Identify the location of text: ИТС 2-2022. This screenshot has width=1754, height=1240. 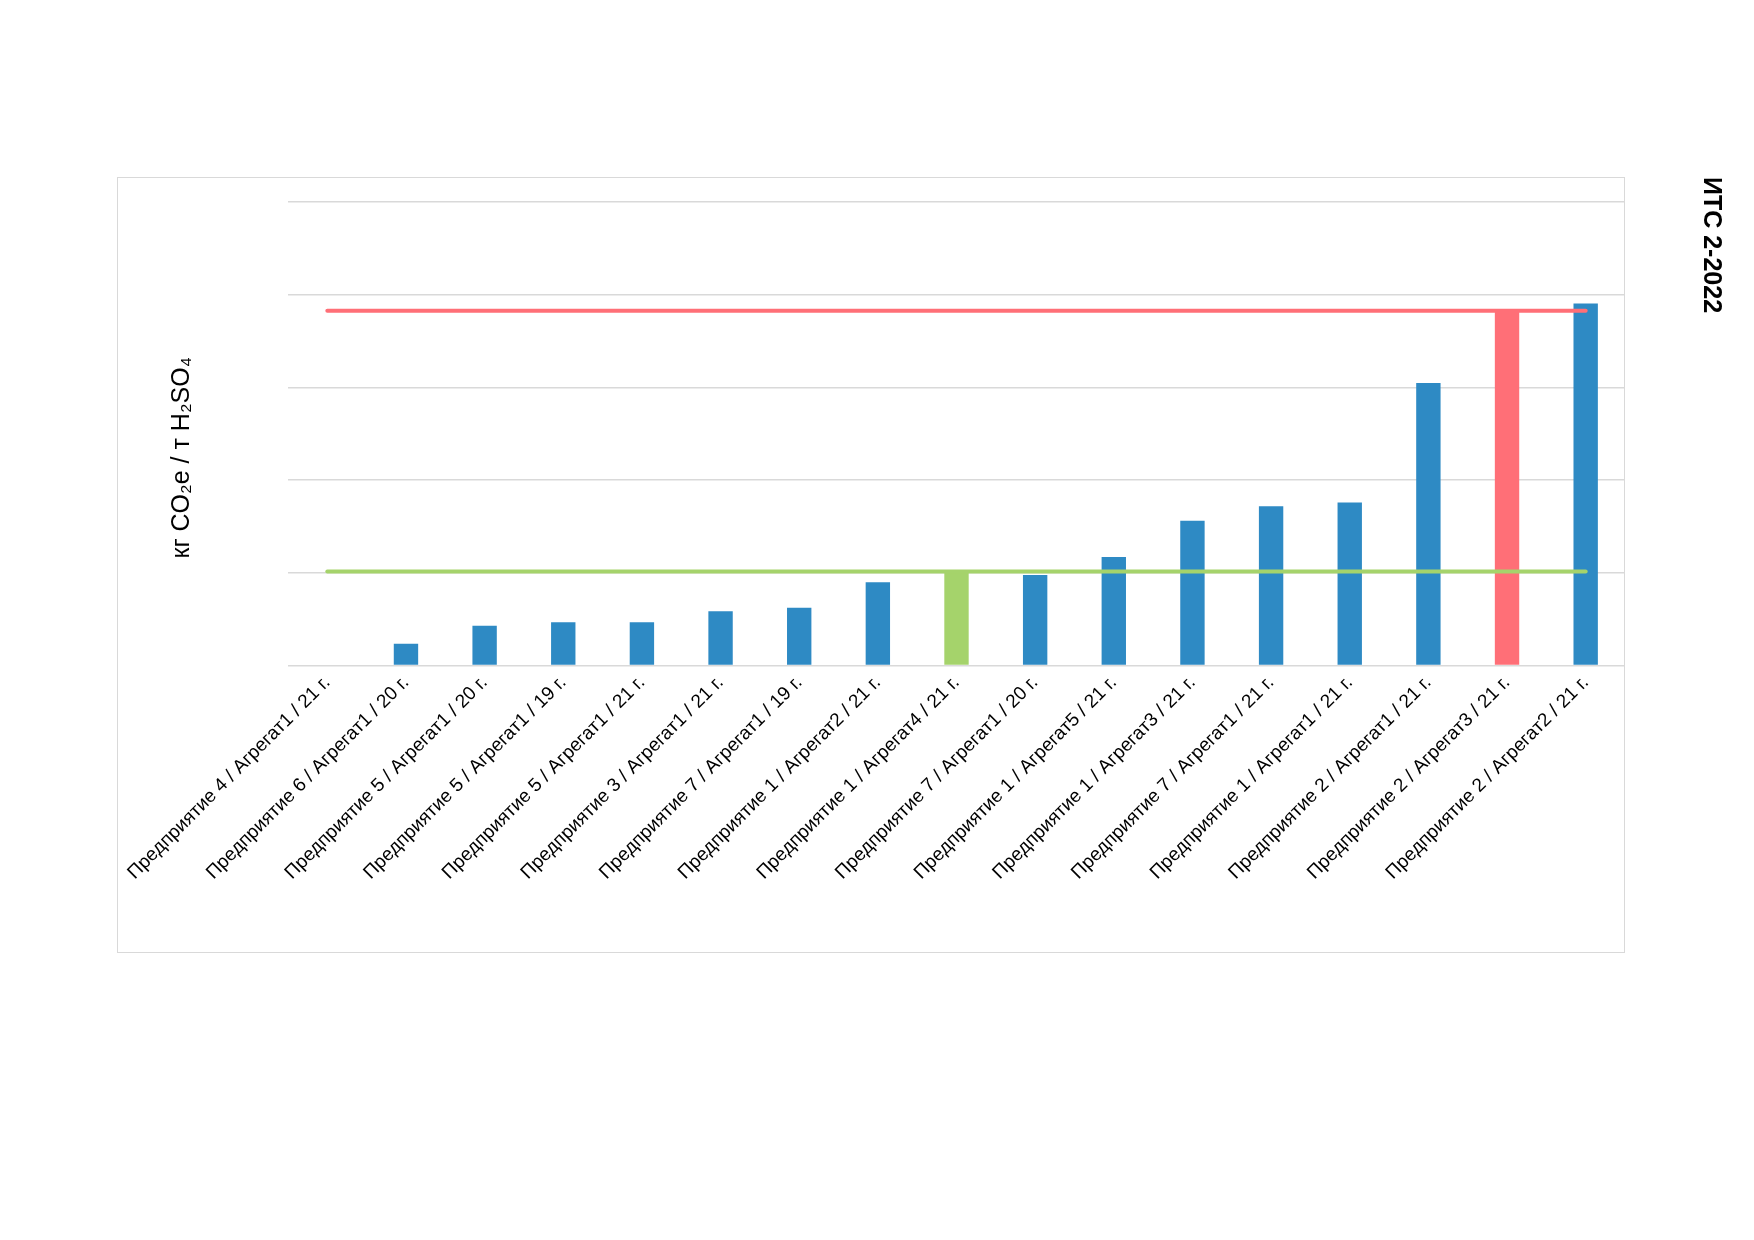
(1712, 245).